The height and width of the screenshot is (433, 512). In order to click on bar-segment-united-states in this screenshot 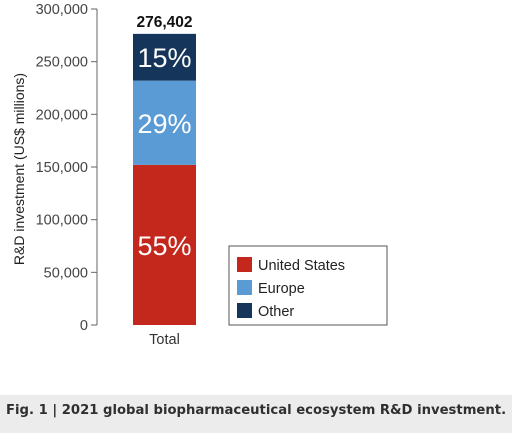, I will do `click(164, 244)`.